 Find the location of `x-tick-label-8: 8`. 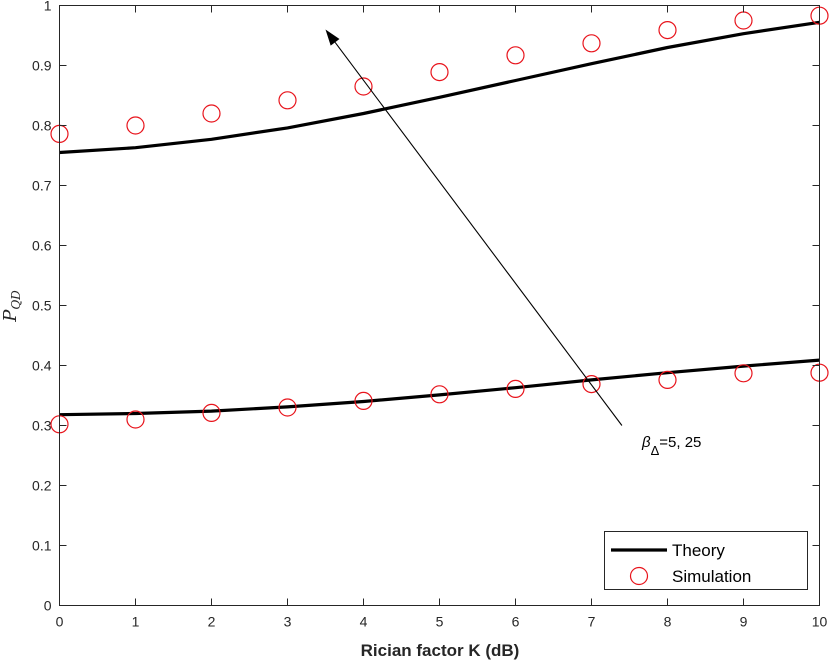

x-tick-label-8: 8 is located at coordinates (668, 622).